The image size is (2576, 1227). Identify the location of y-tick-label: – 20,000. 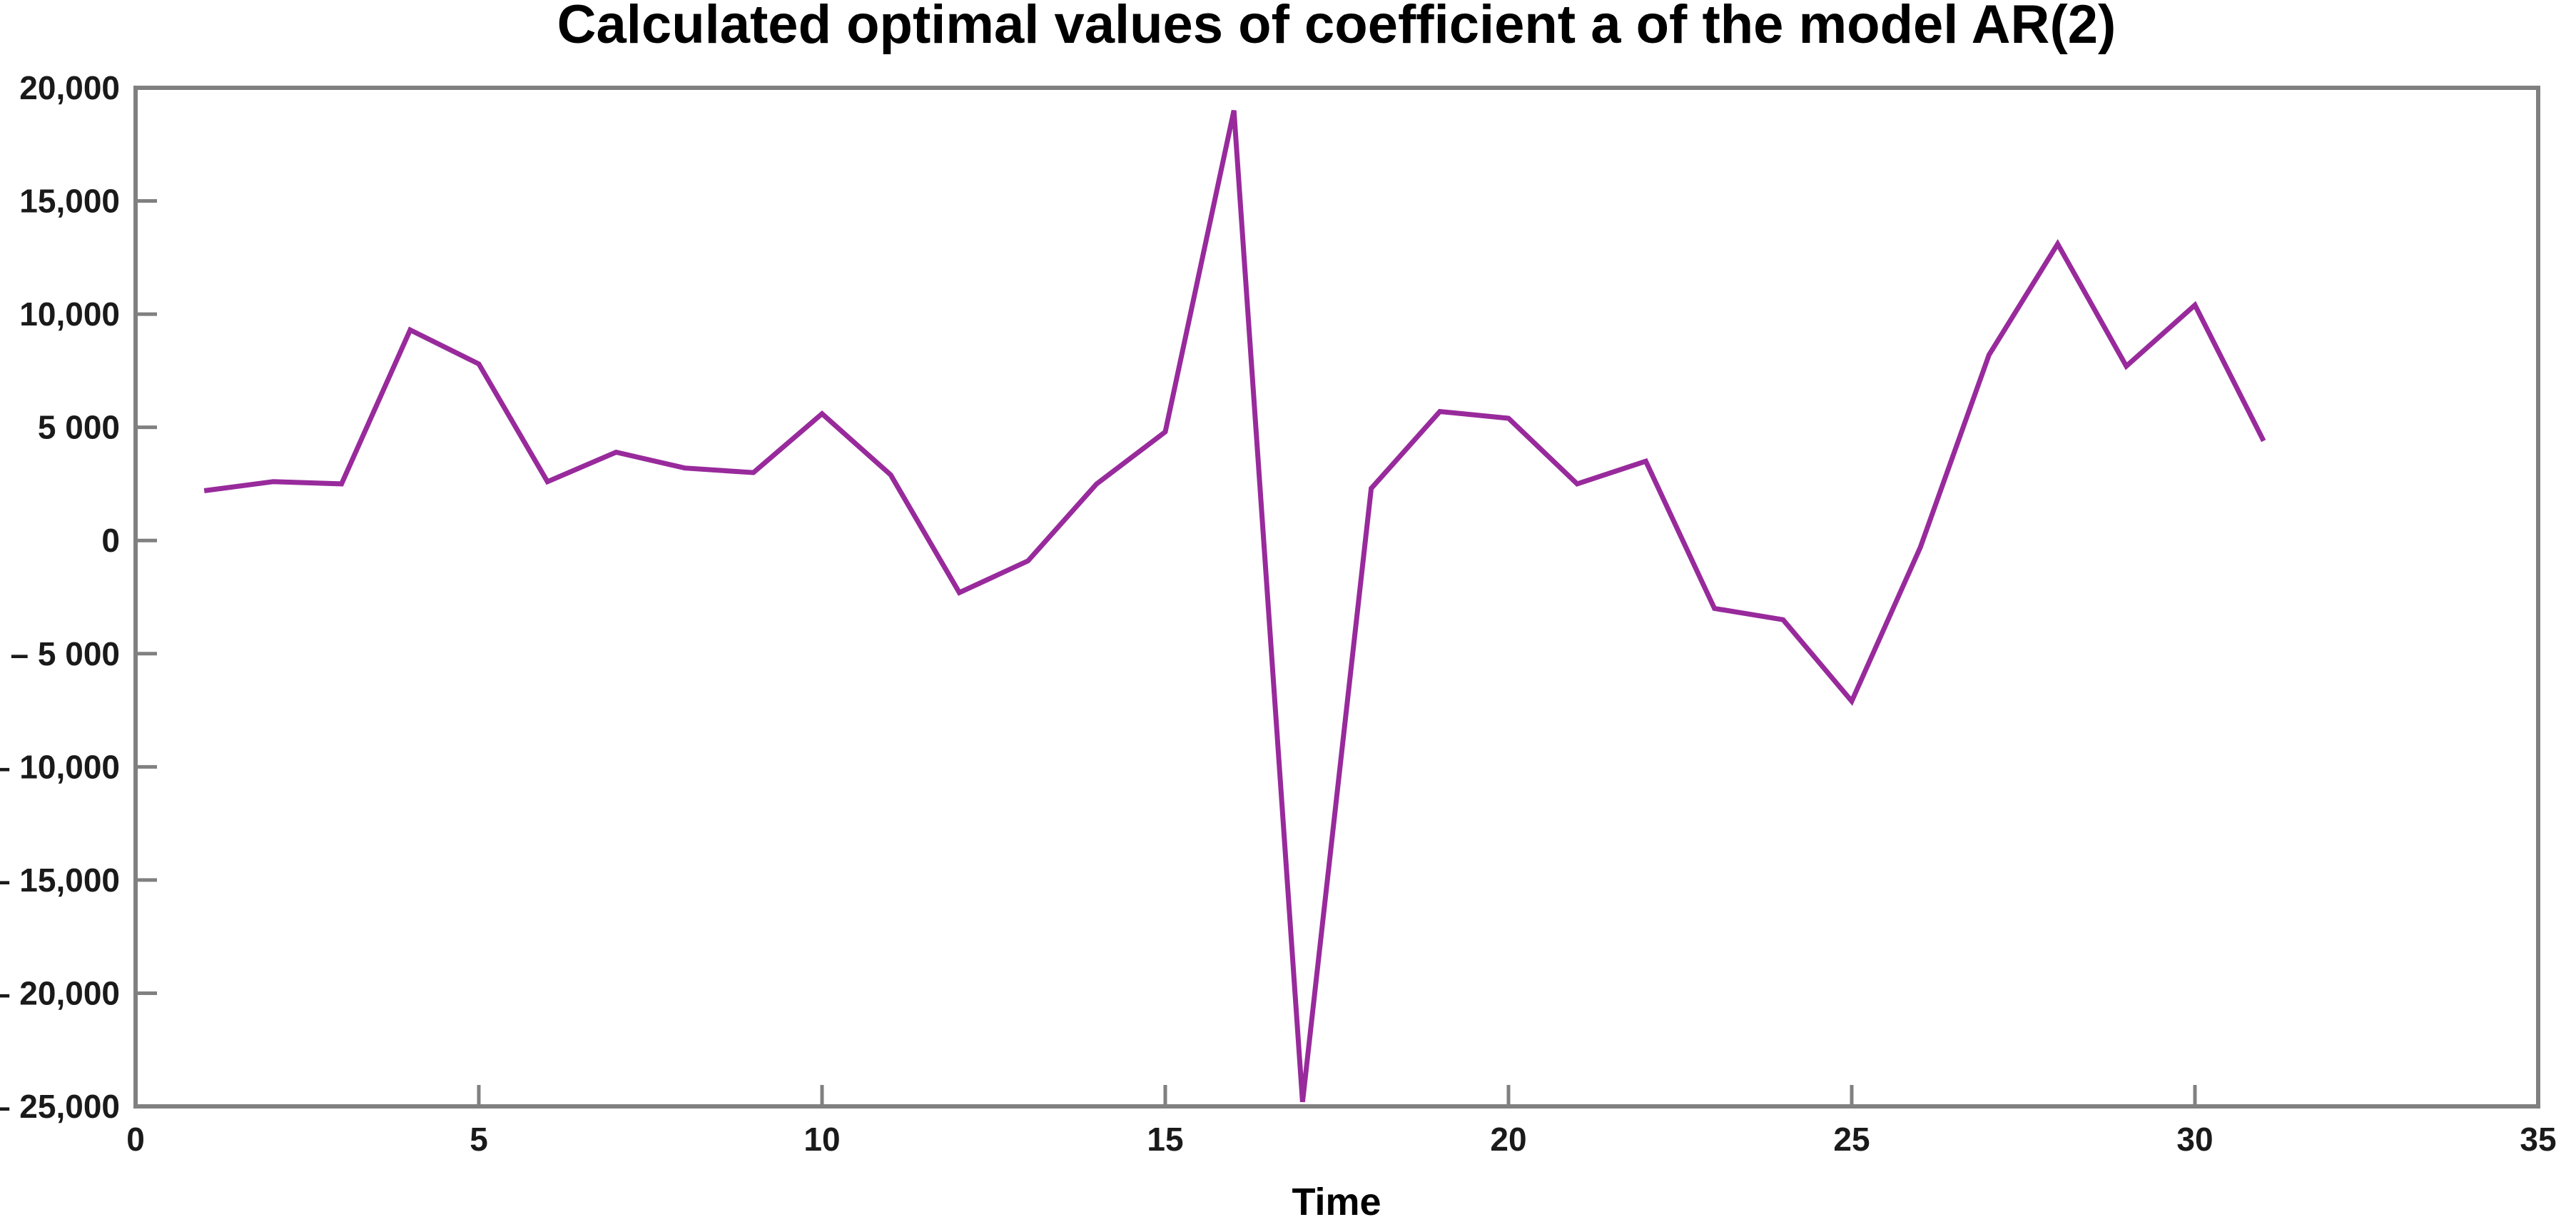
(60, 992).